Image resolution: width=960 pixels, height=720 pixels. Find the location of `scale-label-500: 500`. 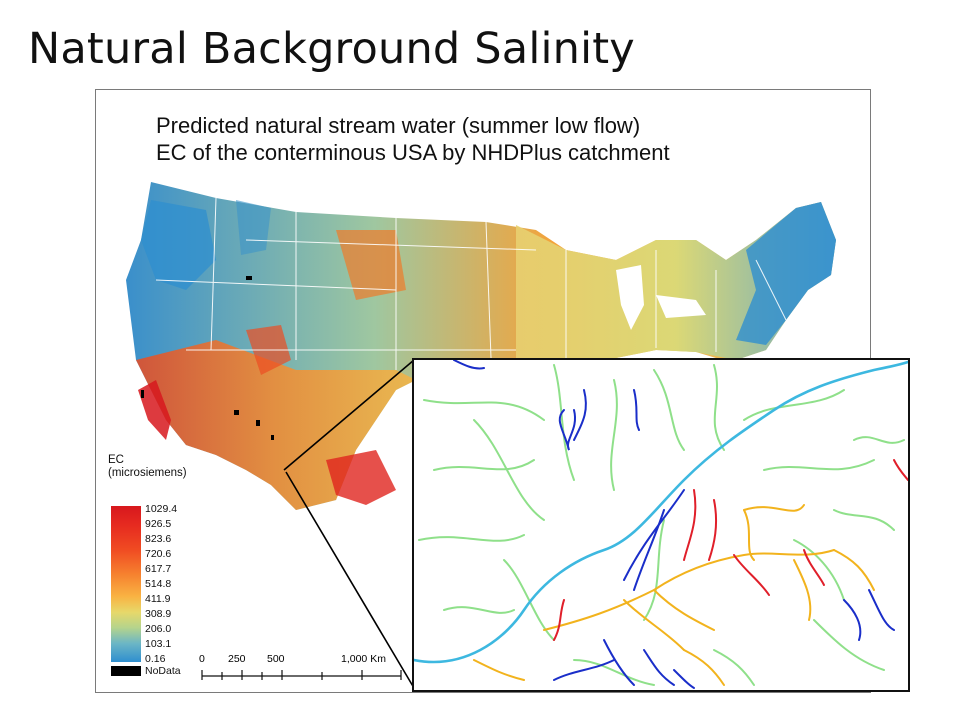

scale-label-500: 500 is located at coordinates (276, 659).